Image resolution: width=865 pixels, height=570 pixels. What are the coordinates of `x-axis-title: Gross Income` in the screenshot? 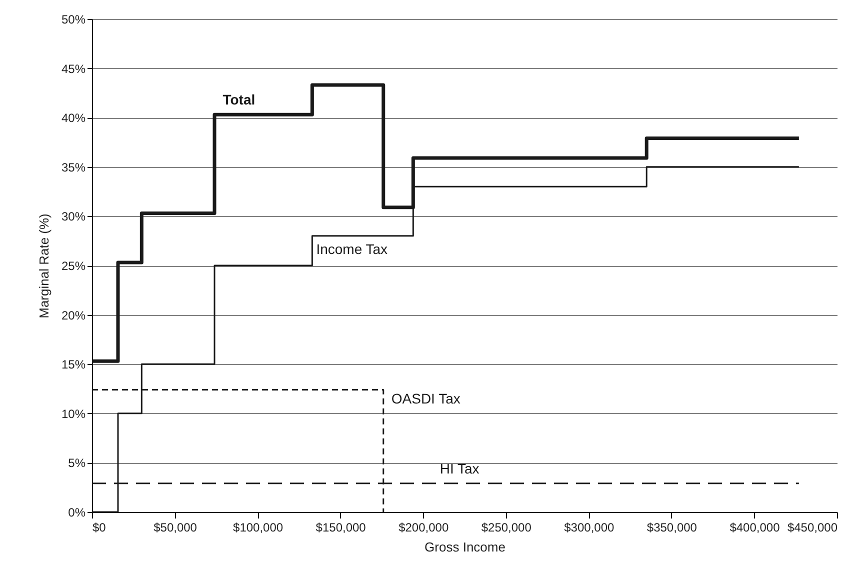 It's located at (465, 547).